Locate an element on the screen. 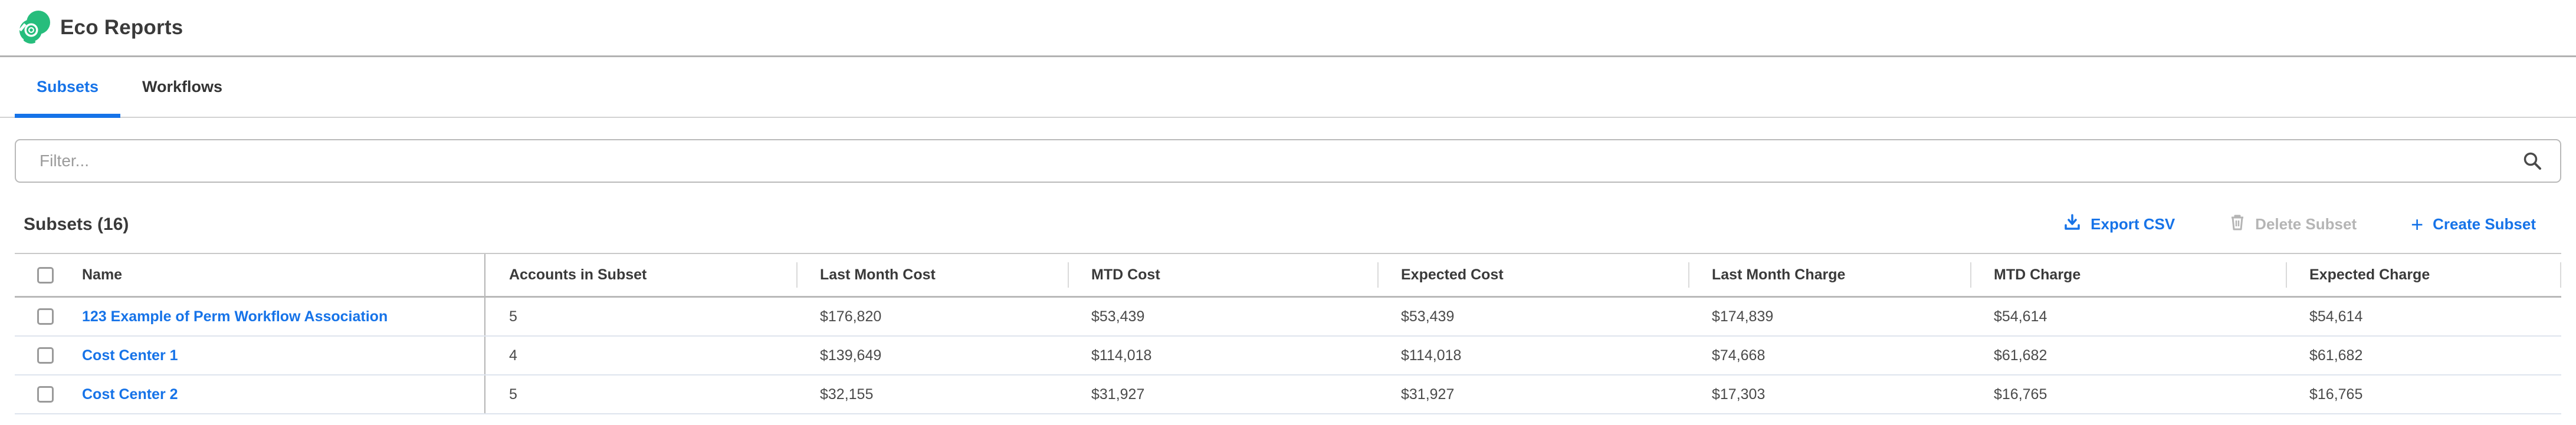 The image size is (2576, 425). accounts-cell: 4 is located at coordinates (513, 355).